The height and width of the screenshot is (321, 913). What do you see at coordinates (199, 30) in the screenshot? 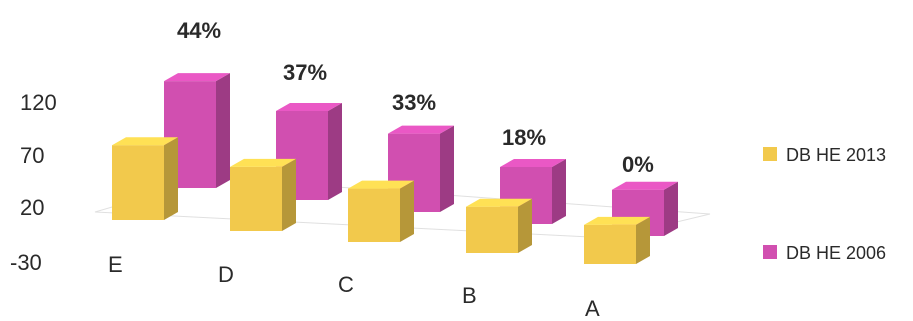
I see `data-label: 44%` at bounding box center [199, 30].